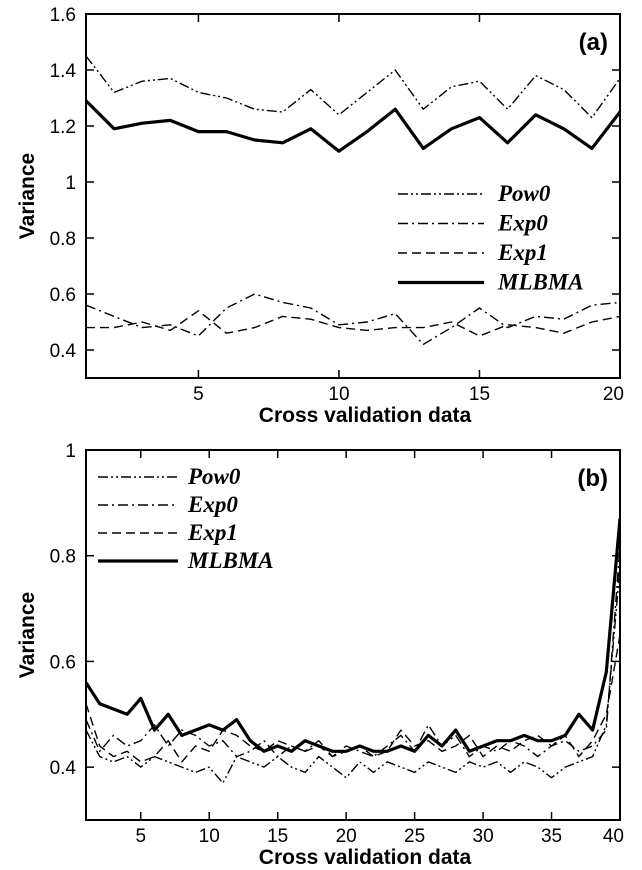 The image size is (642, 870). Describe the element at coordinates (353, 323) in the screenshot. I see `panel-a-series-exp1` at that location.